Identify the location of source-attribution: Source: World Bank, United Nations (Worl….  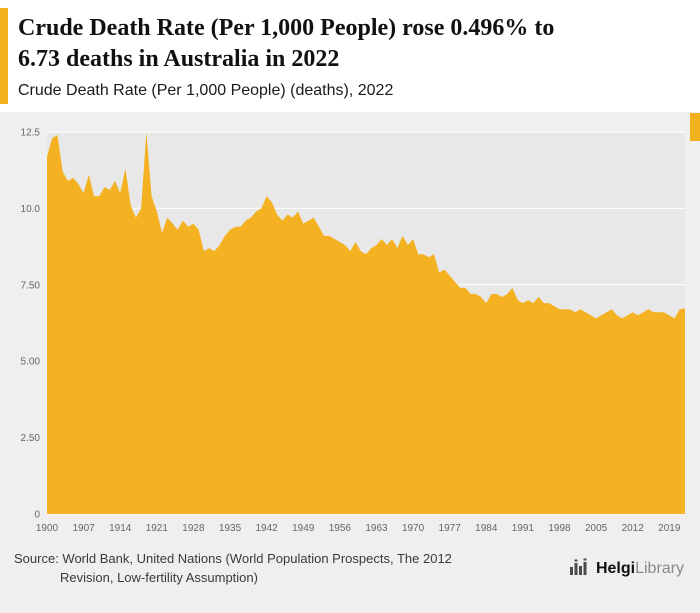
(233, 569).